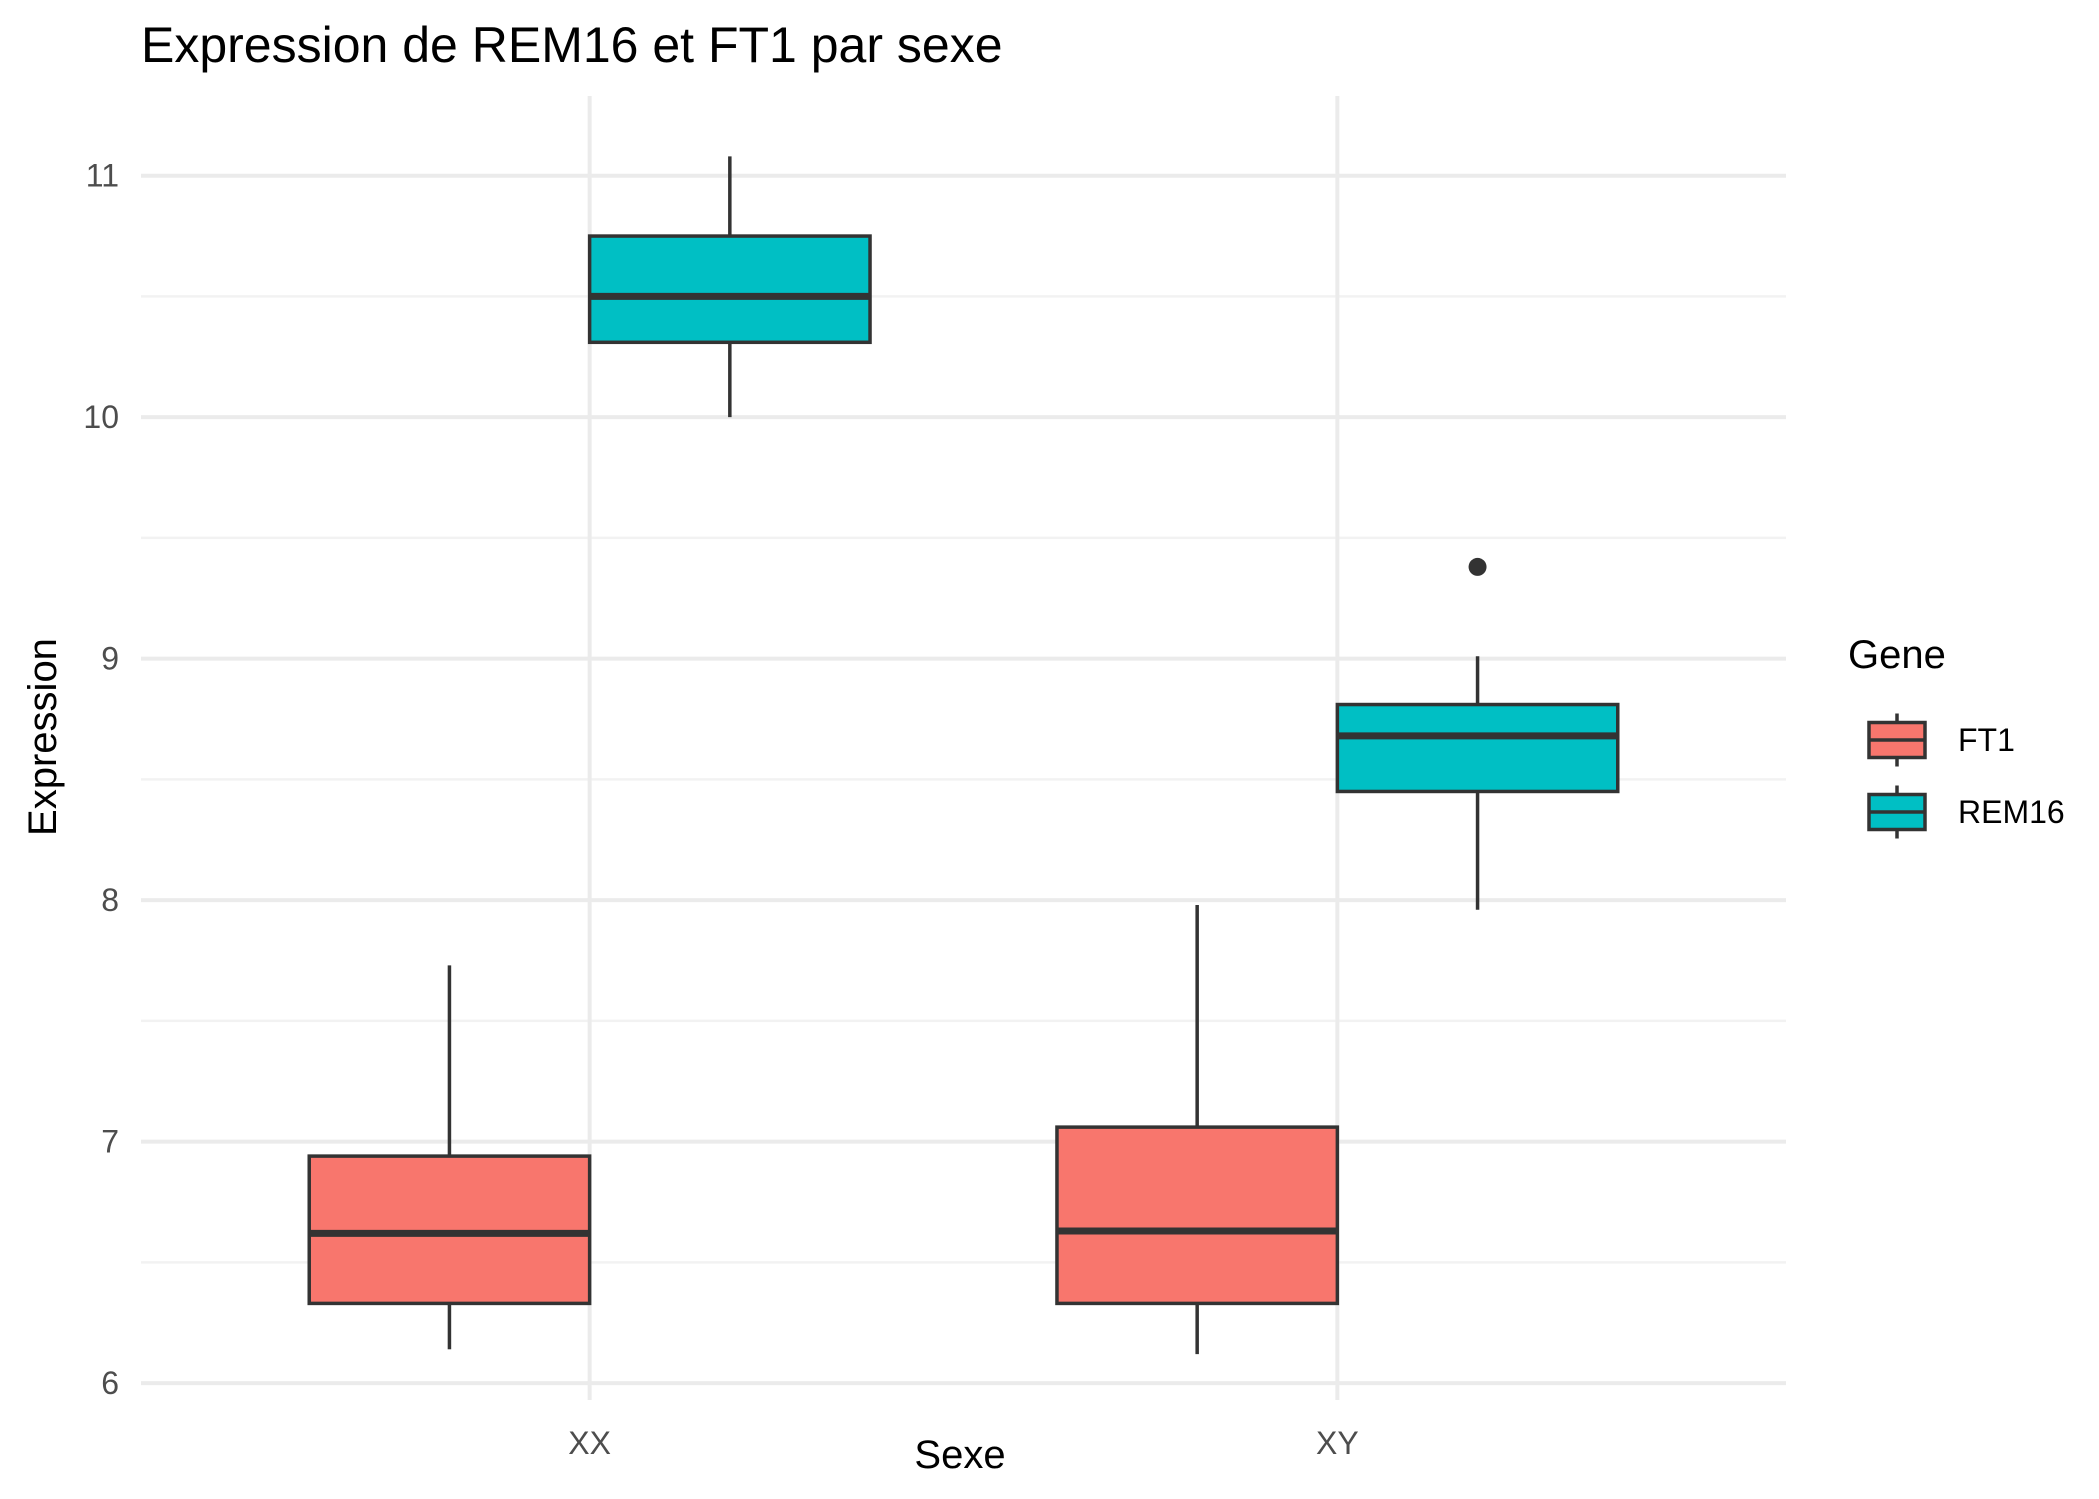  What do you see at coordinates (1337, 1443) in the screenshot?
I see `x-tick-label: XY` at bounding box center [1337, 1443].